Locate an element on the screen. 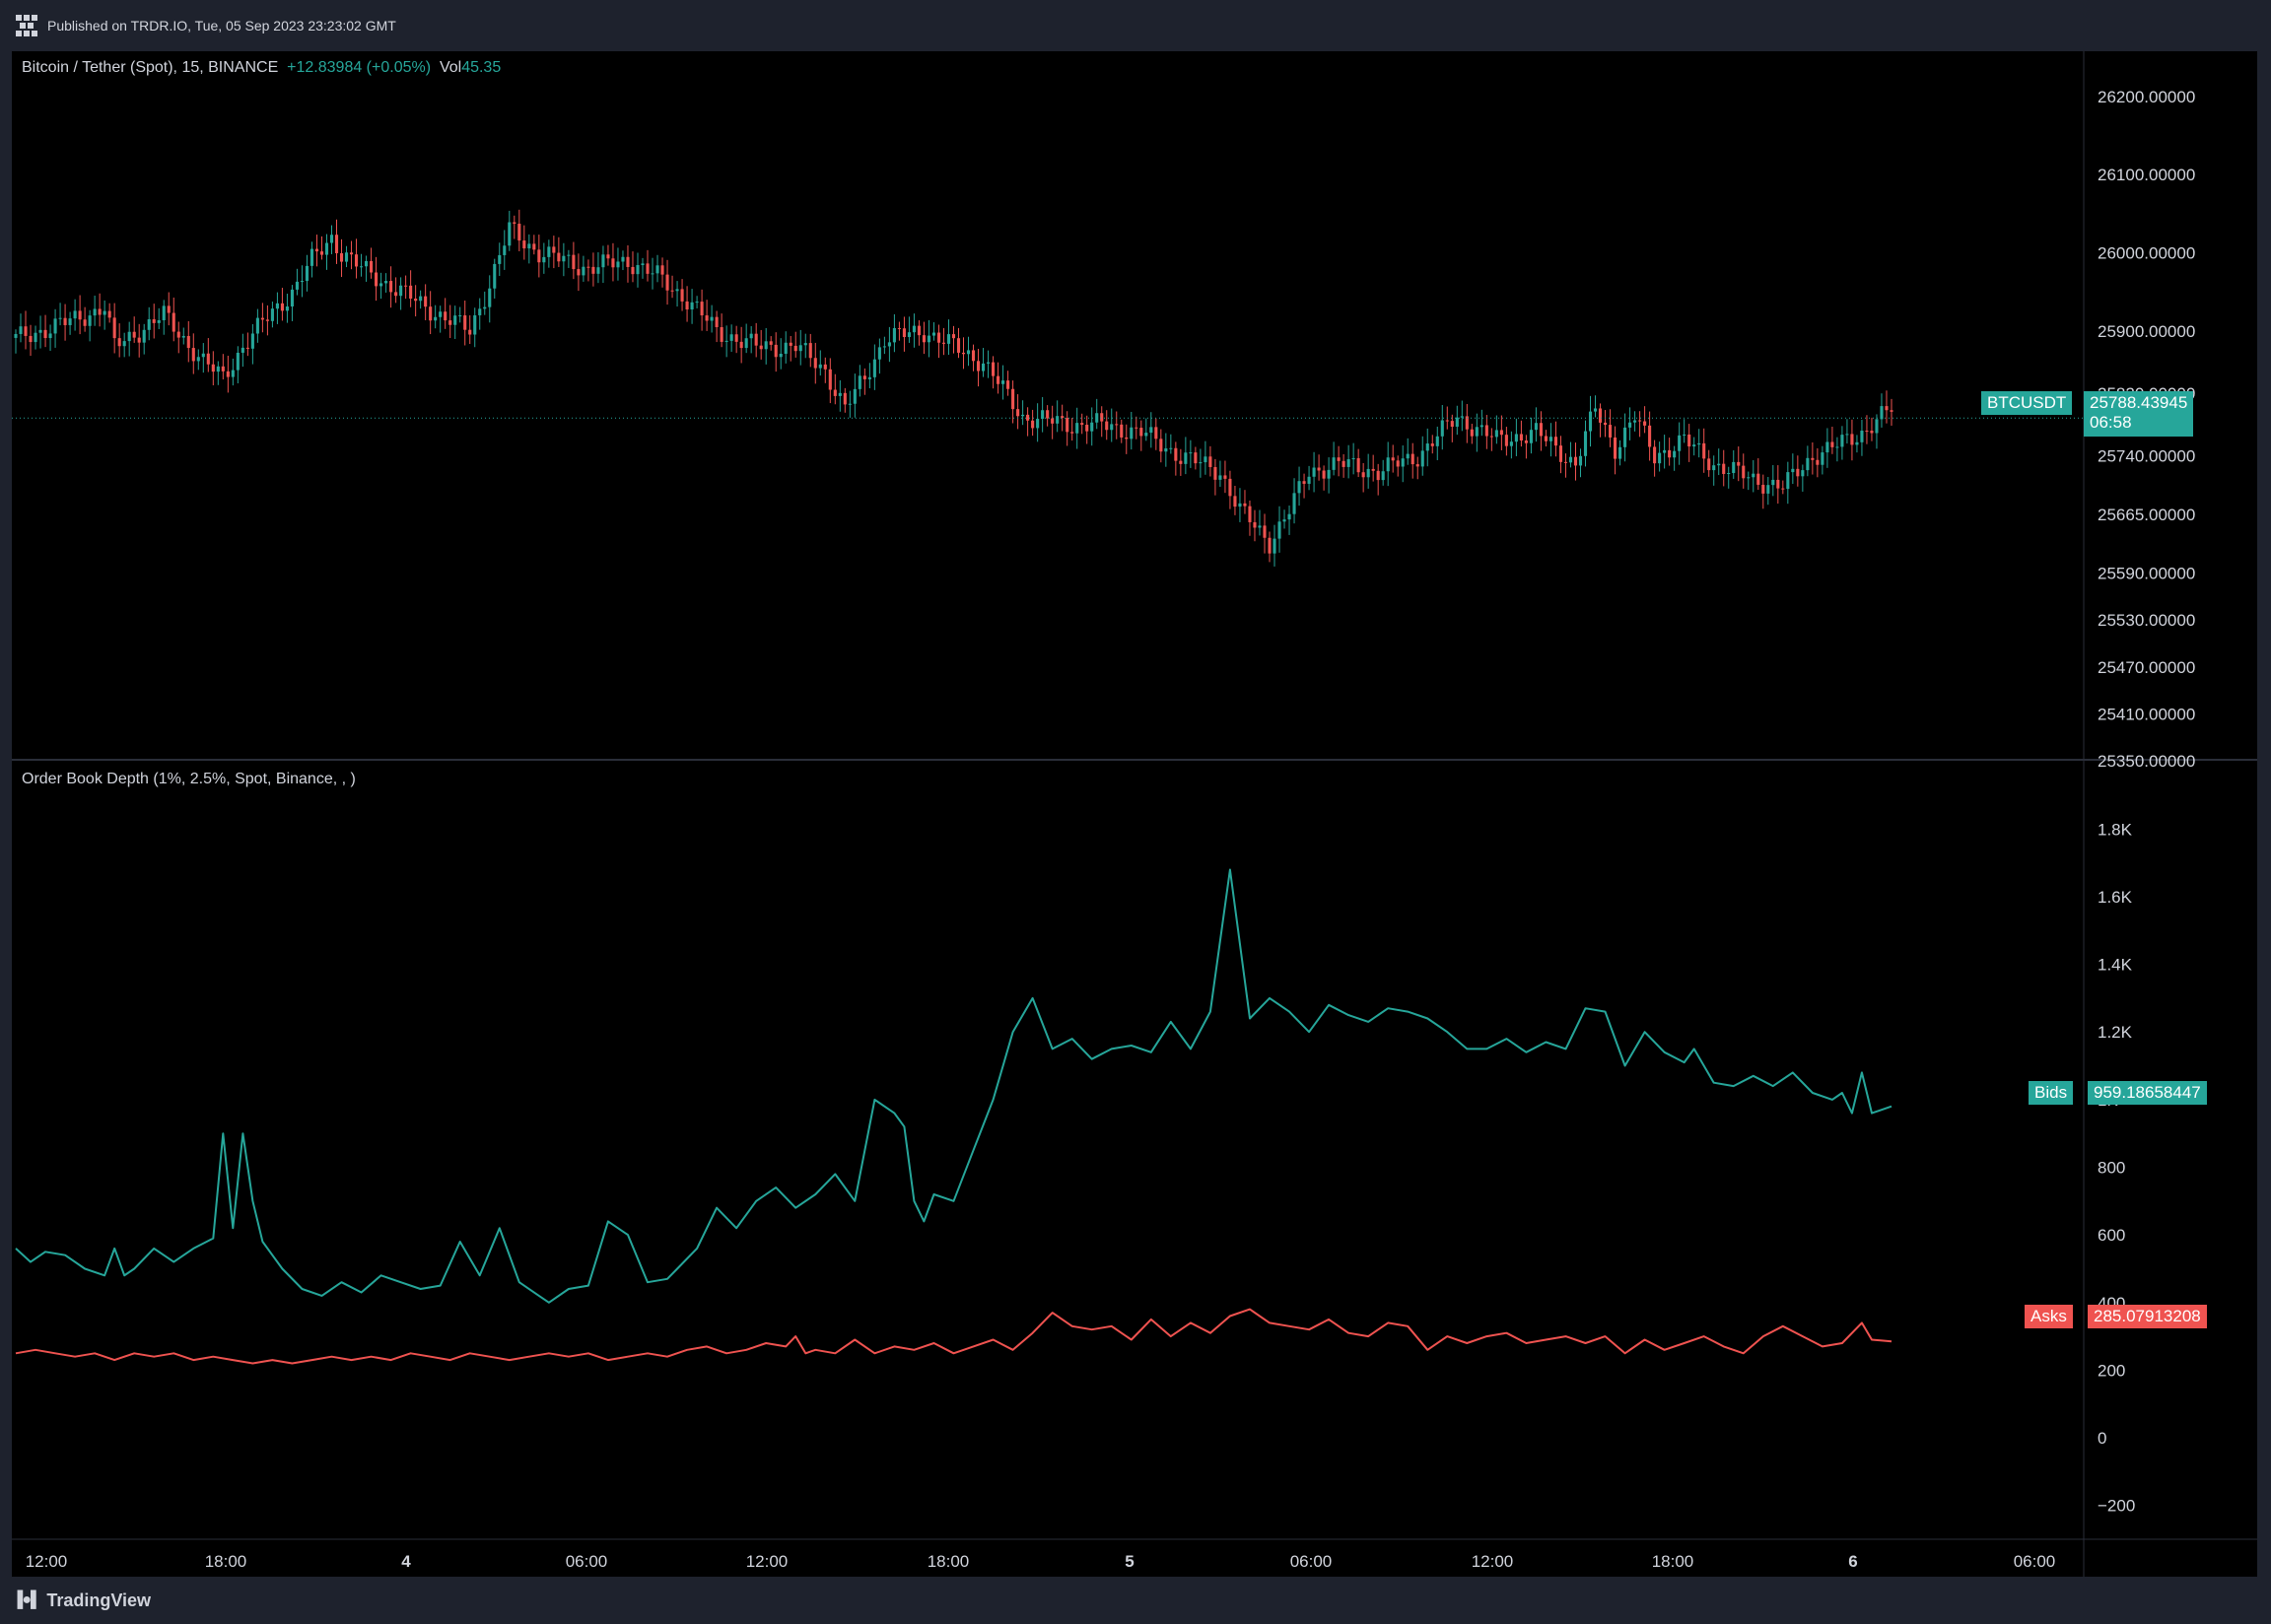 Image resolution: width=2271 pixels, height=1624 pixels. time-tick-label: 18:00 is located at coordinates (949, 1561).